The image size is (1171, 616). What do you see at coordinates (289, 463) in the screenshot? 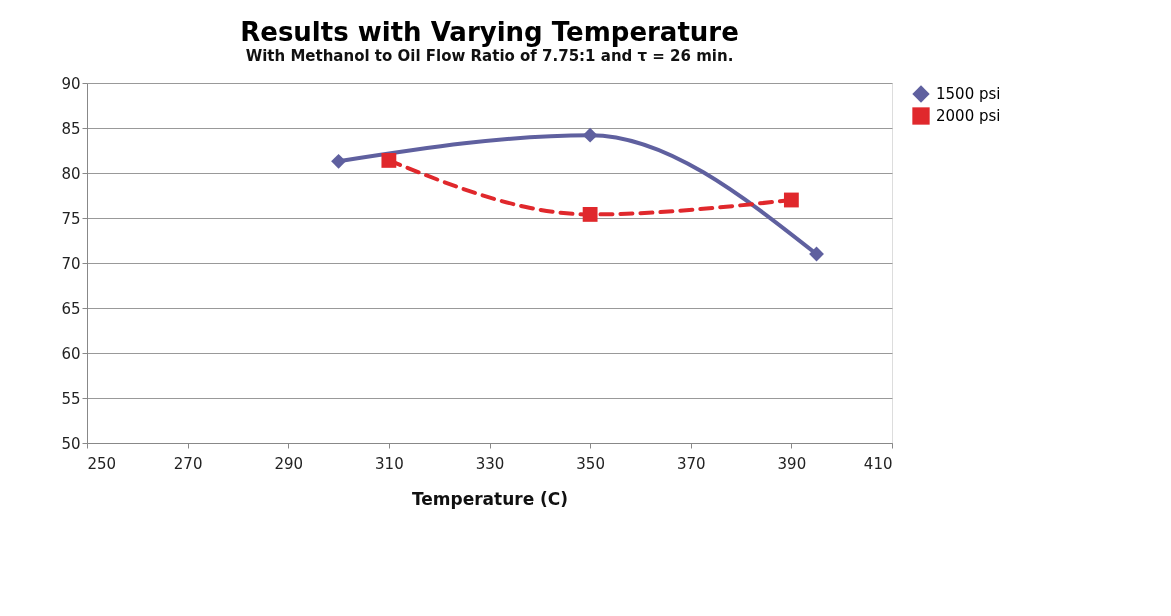
I see `x-tick-label: 290` at bounding box center [289, 463].